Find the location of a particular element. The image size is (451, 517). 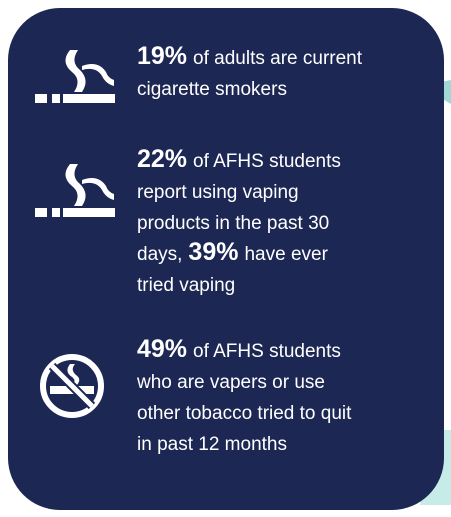

statement-line: other tobacco tried to quit is located at coordinates (244, 413).